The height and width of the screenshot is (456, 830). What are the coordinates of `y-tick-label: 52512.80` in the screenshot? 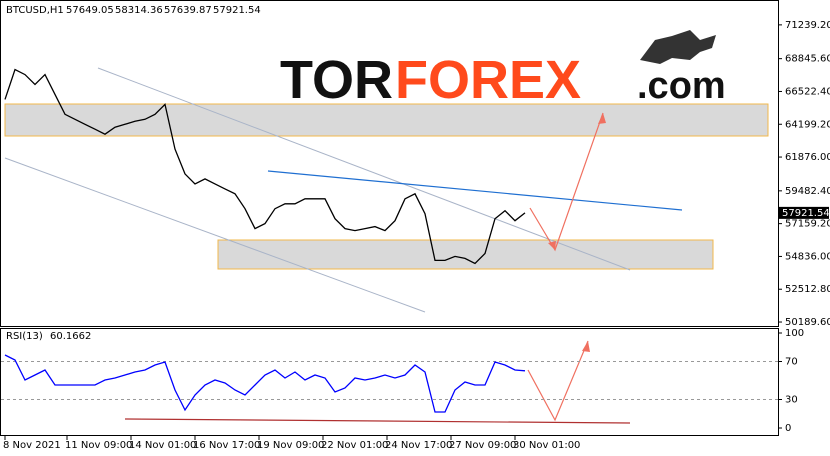 It's located at (807, 289).